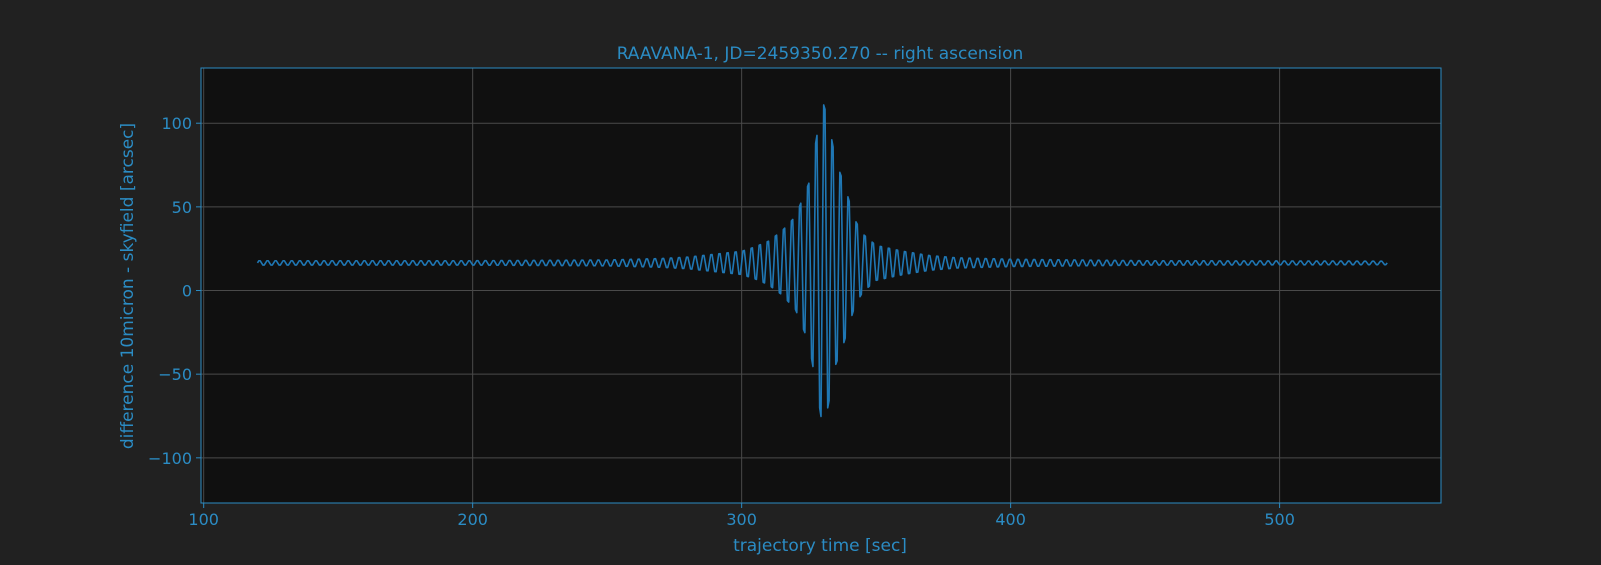 The height and width of the screenshot is (565, 1601). I want to click on x-tick-label: 400, so click(1010, 519).